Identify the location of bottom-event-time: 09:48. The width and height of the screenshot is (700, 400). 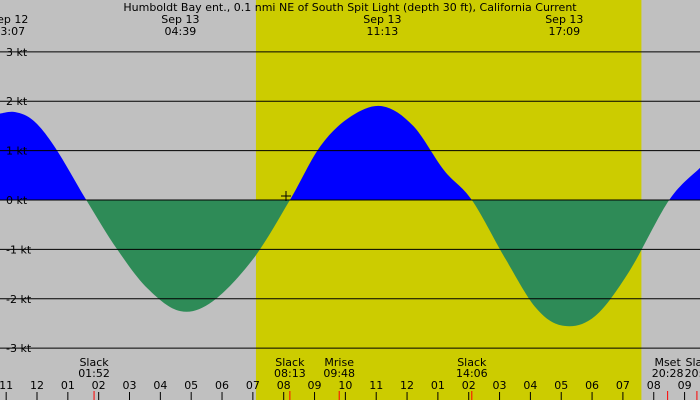
(339, 373).